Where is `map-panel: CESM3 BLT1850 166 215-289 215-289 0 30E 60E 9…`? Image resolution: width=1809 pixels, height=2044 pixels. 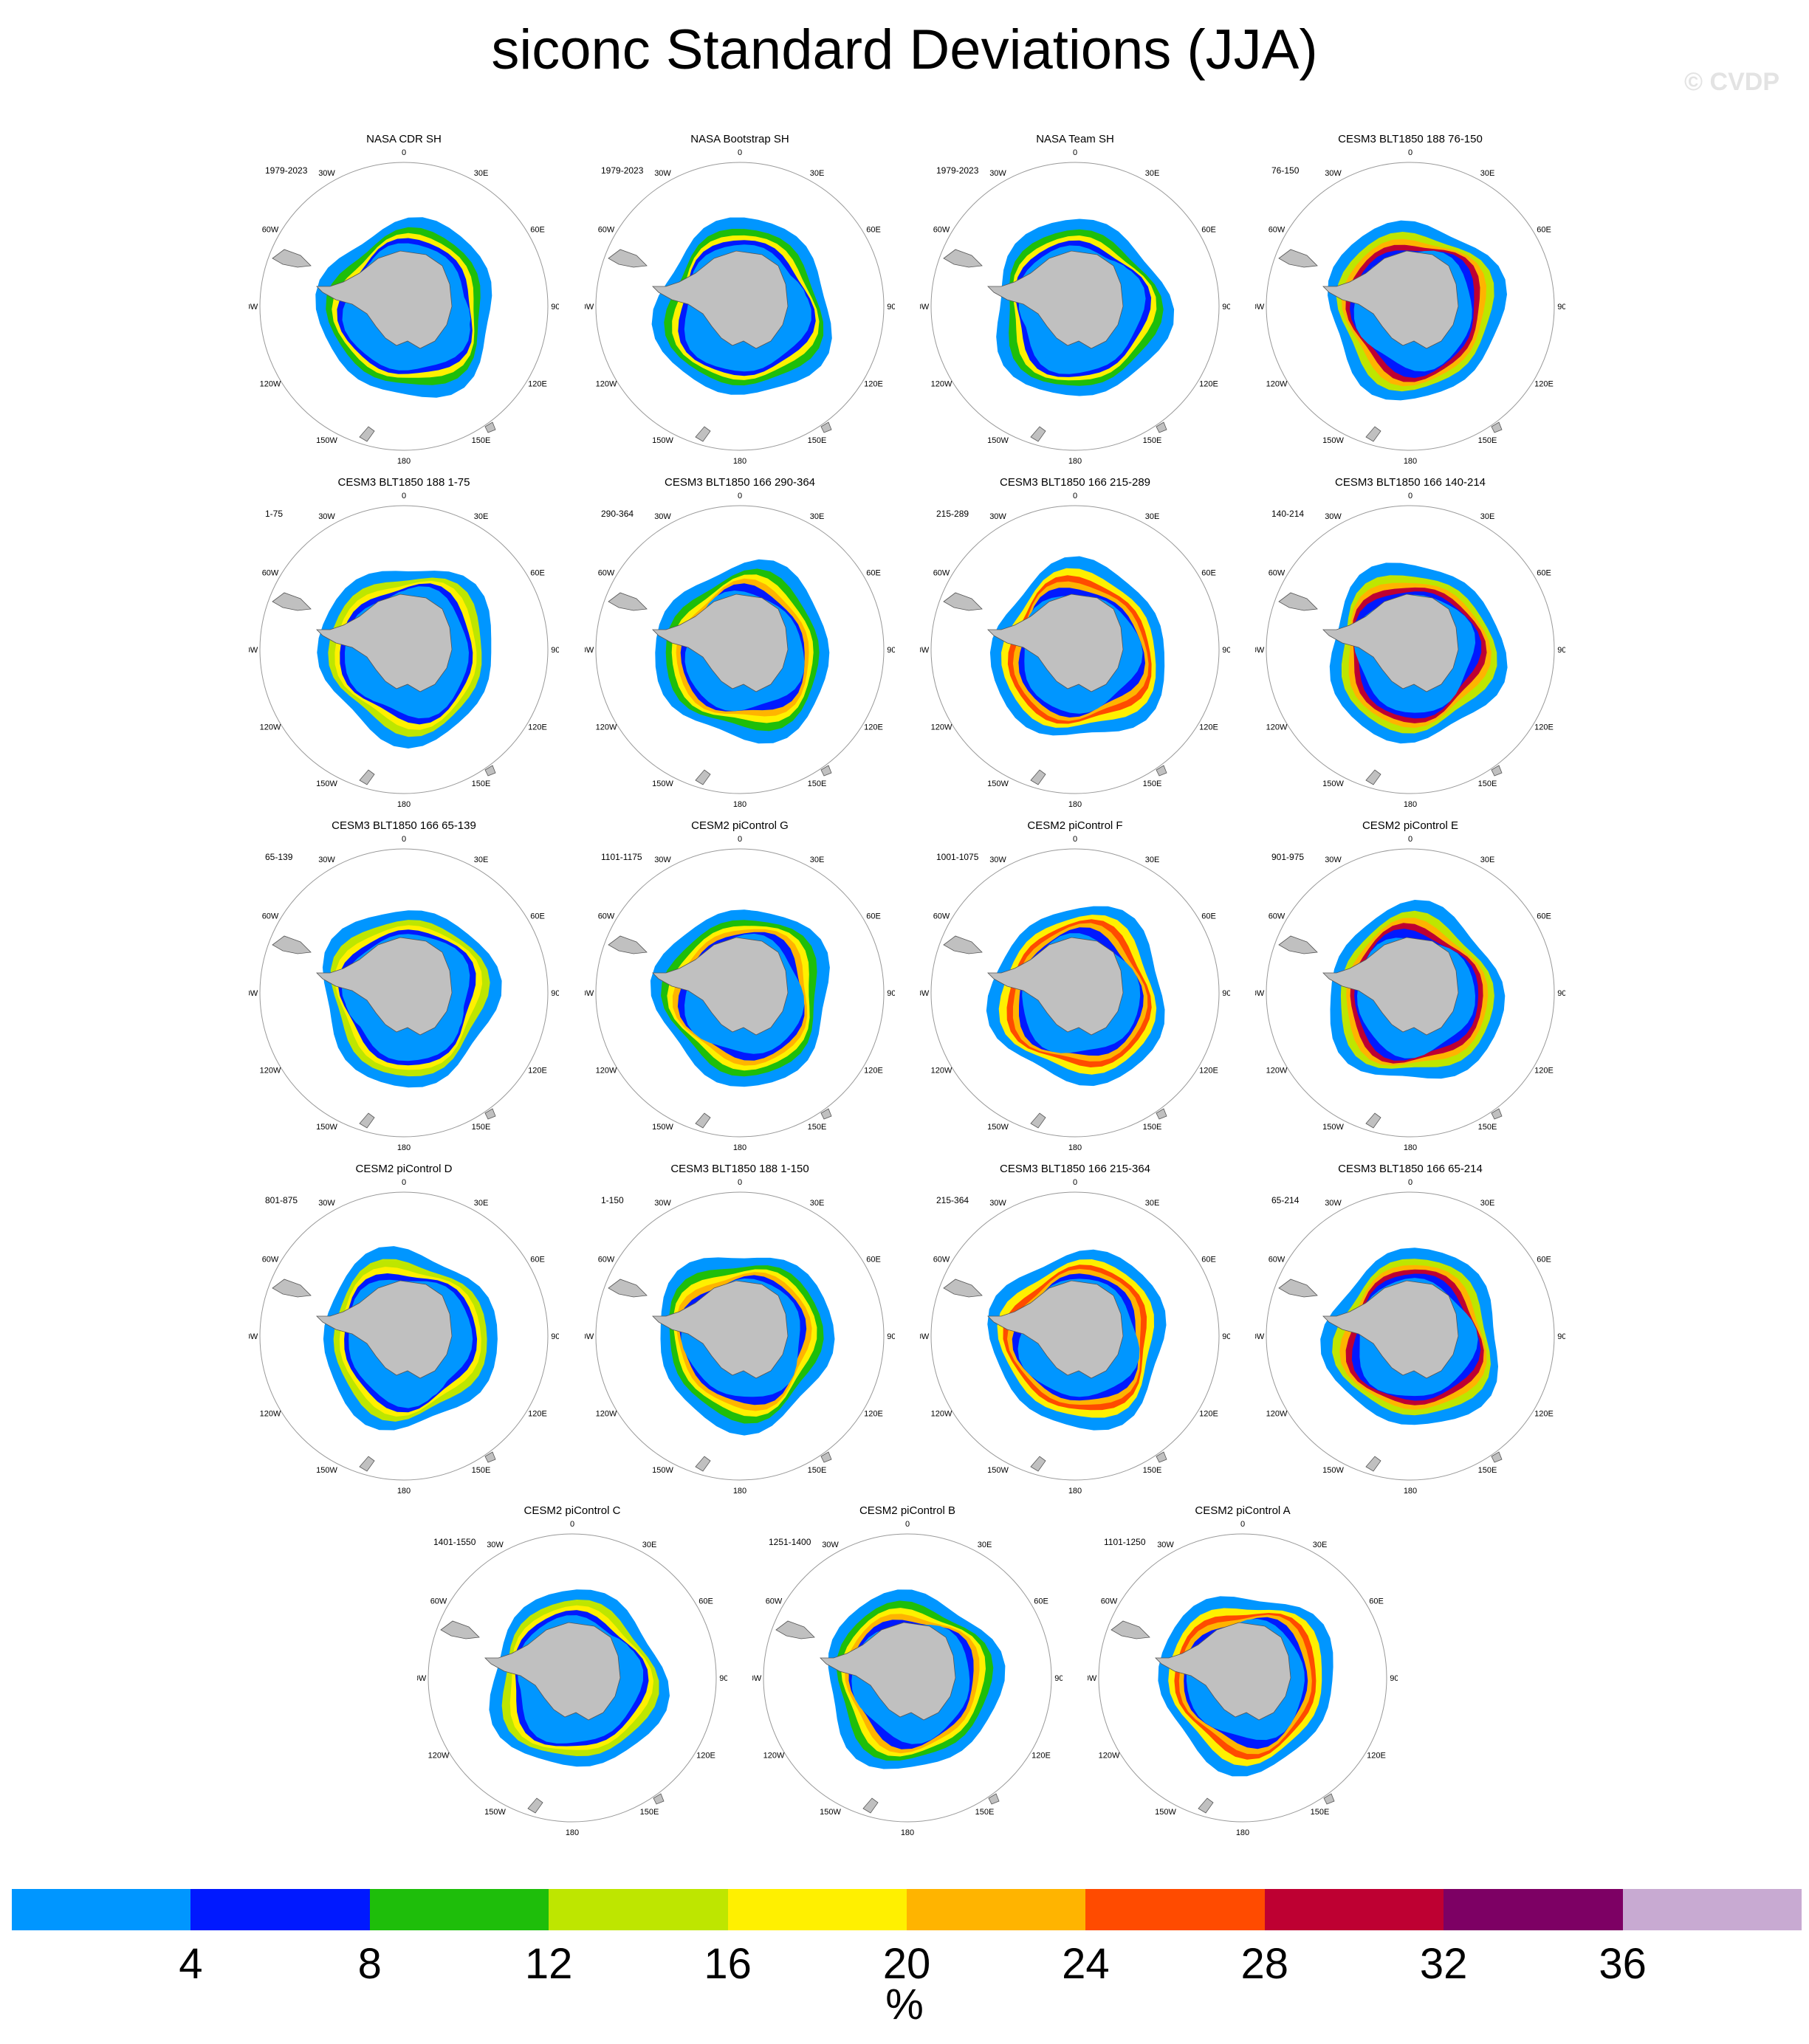 map-panel: CESM3 BLT1850 166 215-289 215-289 0 30E 60E 9… is located at coordinates (1075, 642).